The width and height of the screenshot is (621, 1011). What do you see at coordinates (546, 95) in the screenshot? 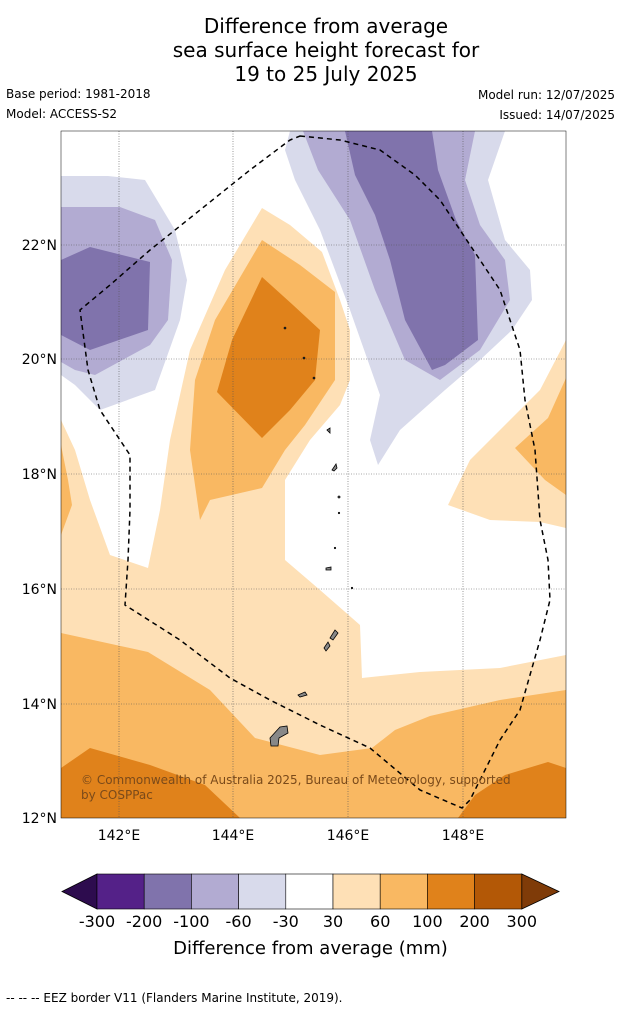
I see `model-run: Model run: 12/07/2025` at bounding box center [546, 95].